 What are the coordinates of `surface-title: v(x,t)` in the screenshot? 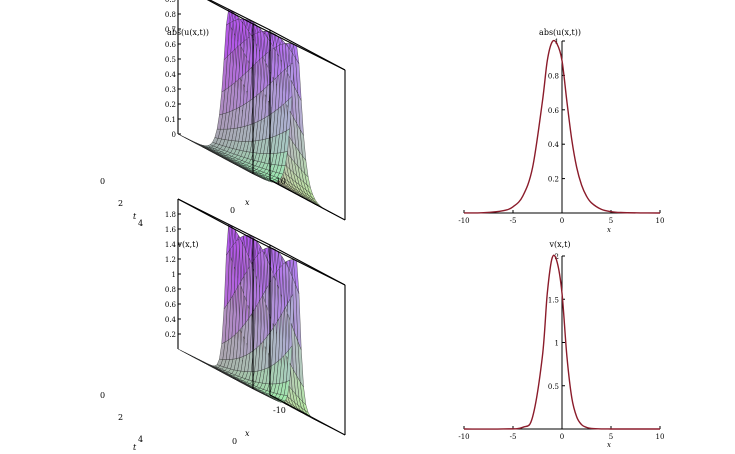 It's located at (187, 244).